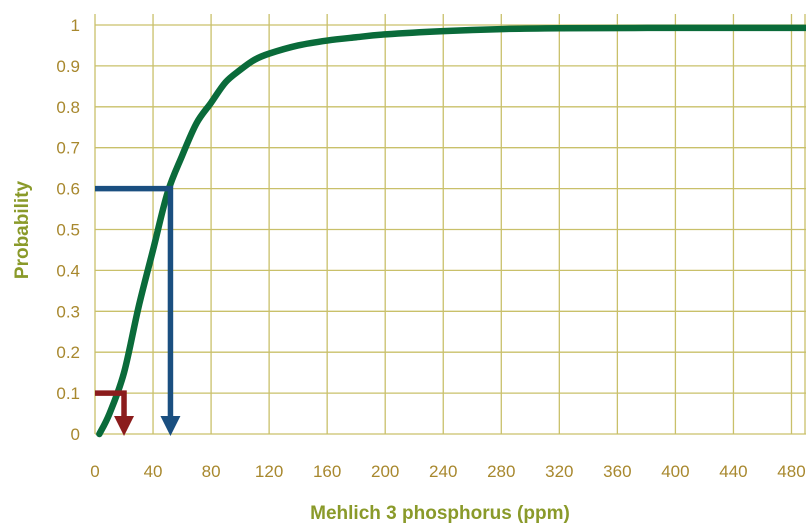 The image size is (806, 527). Describe the element at coordinates (153, 471) in the screenshot. I see `x-tick-label: 40` at that location.